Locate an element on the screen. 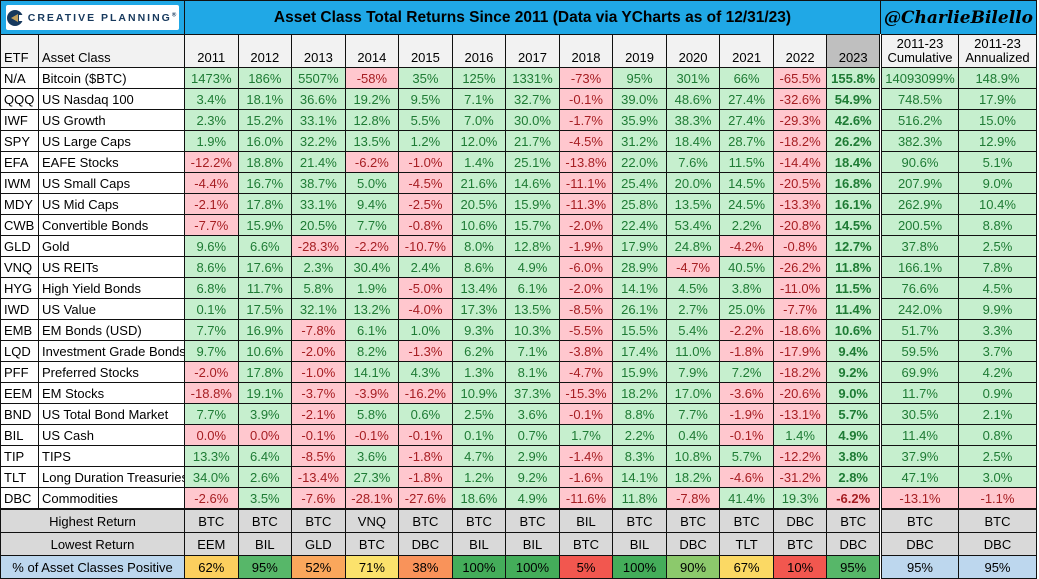 The height and width of the screenshot is (579, 1039). cumulative-return-cell: 516.2% is located at coordinates (918, 120).